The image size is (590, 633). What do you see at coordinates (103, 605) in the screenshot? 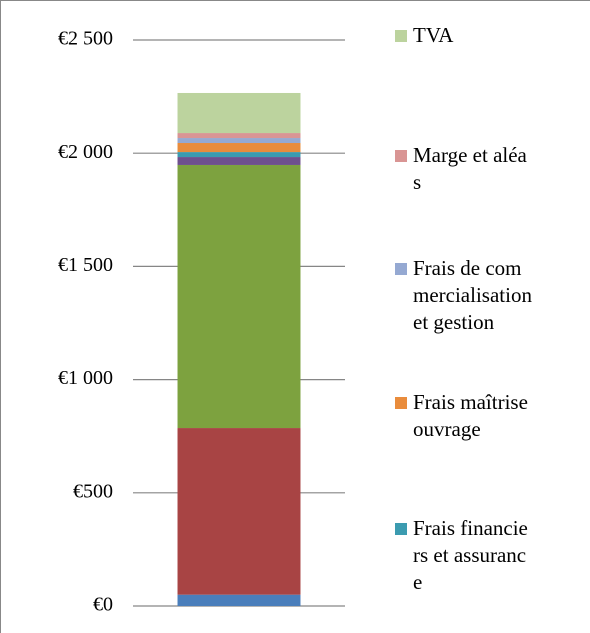
I see `y-tick-label: €0` at bounding box center [103, 605].